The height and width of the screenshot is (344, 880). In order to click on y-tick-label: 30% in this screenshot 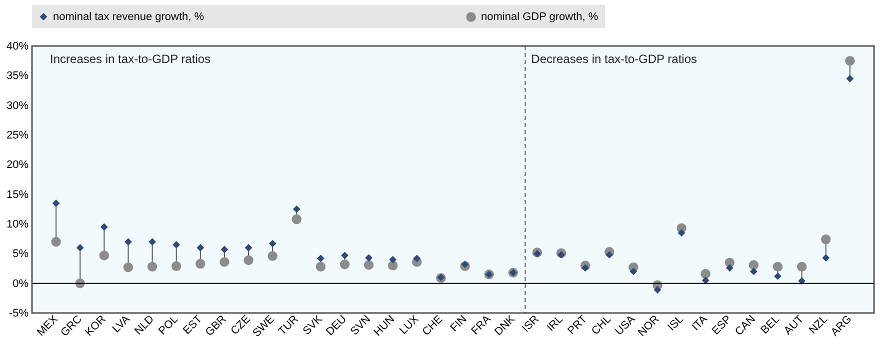, I will do `click(17, 106)`.